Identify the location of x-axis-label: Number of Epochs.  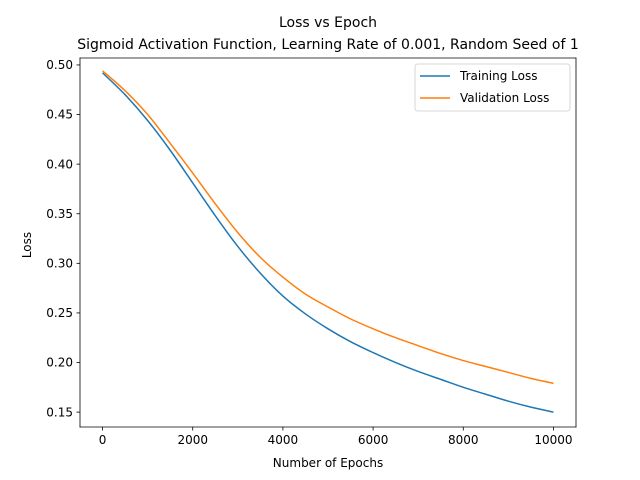
(328, 463).